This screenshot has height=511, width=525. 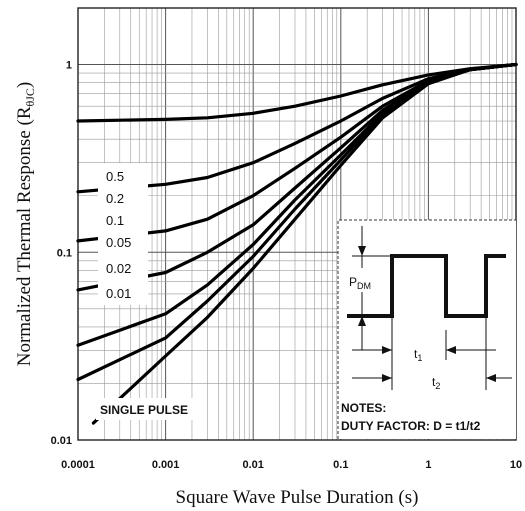 I want to click on legend-item-0.2: 0.2, so click(x=115, y=198).